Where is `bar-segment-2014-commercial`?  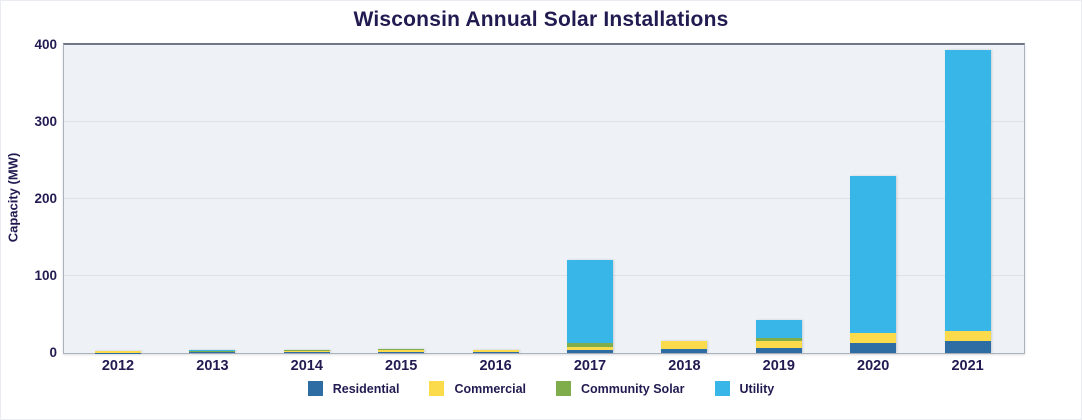
bar-segment-2014-commercial is located at coordinates (306, 351).